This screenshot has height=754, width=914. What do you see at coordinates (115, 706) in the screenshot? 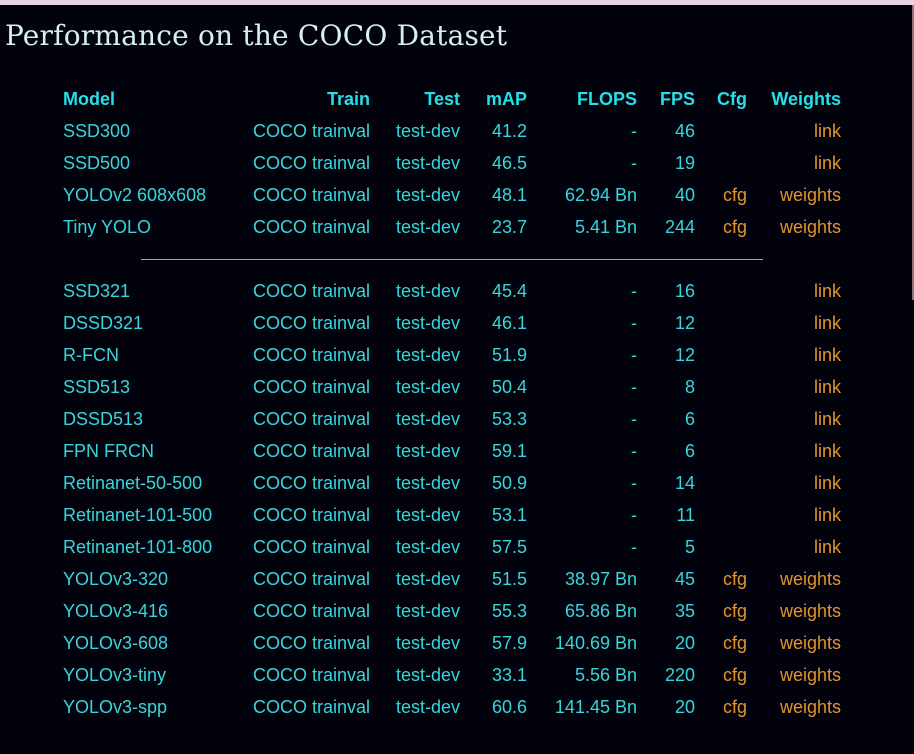
I see `cell-model: YOLOv3-spp` at bounding box center [115, 706].